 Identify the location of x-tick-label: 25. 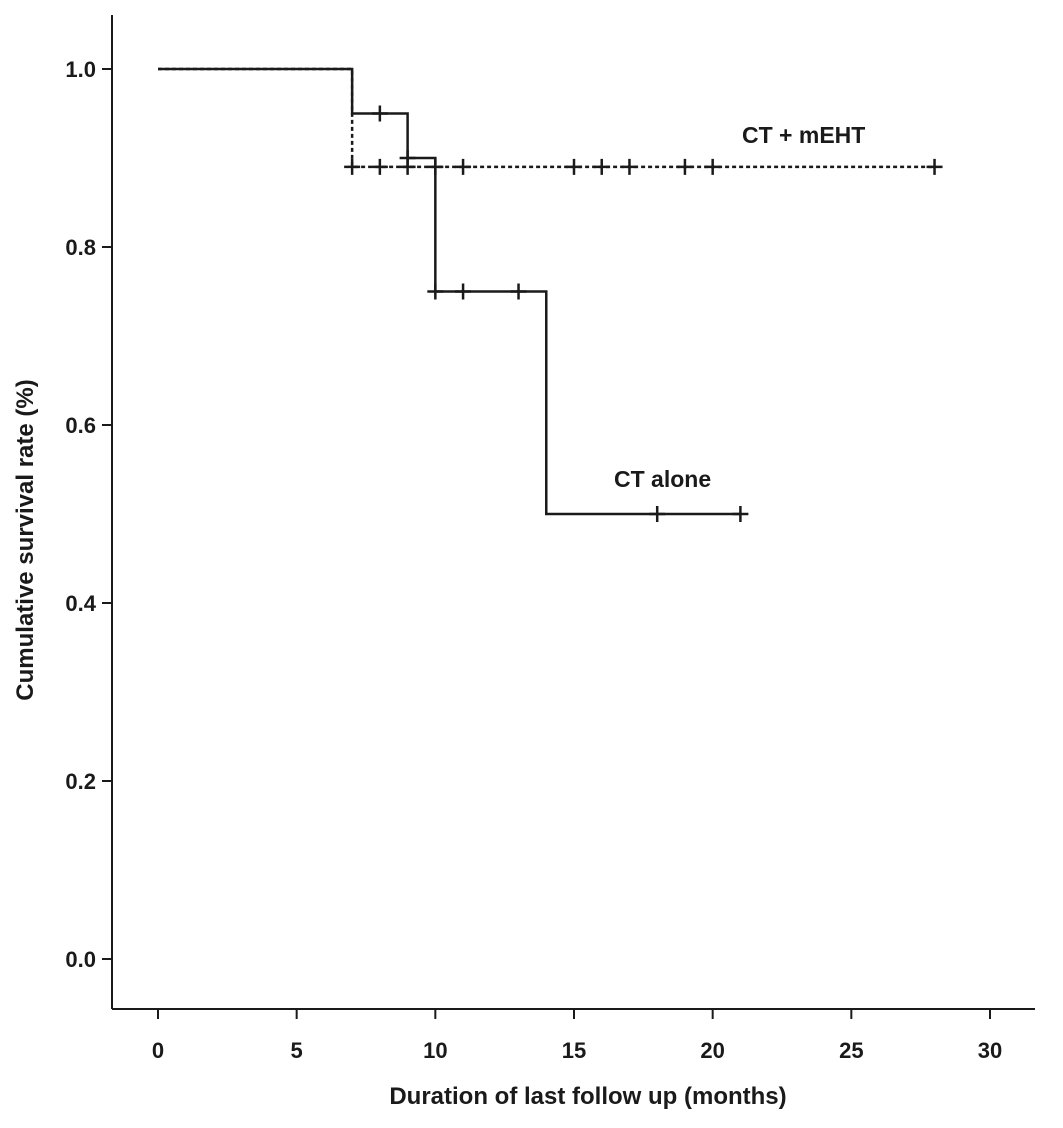
(851, 1050).